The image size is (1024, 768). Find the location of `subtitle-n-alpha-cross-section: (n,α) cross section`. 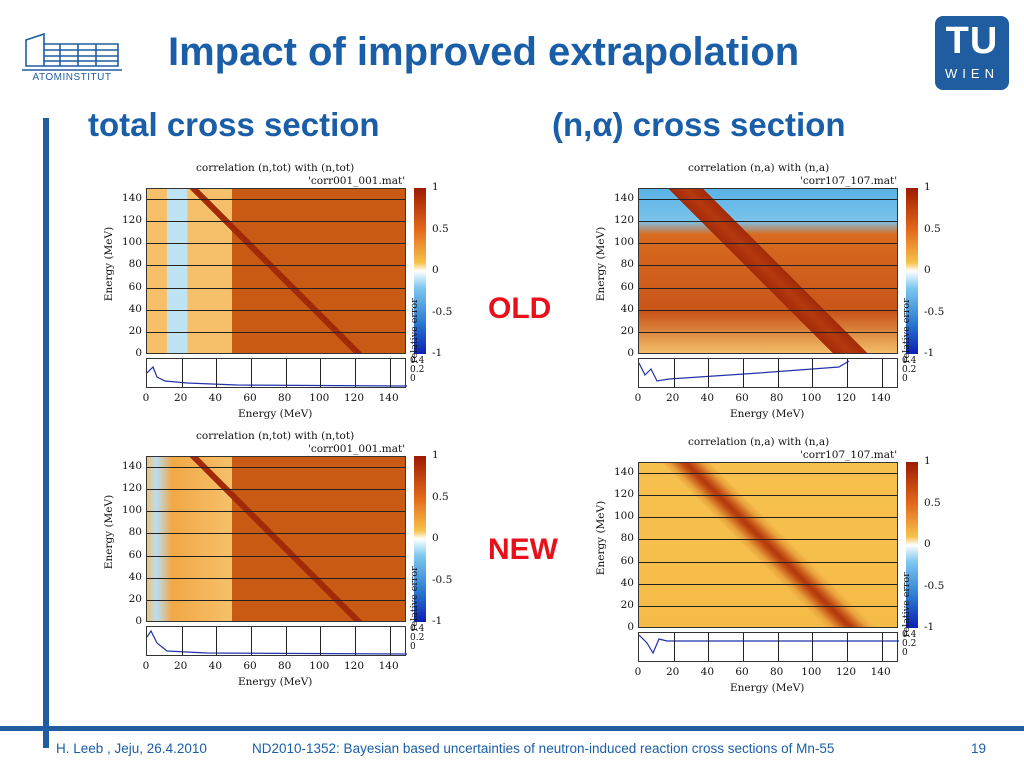

subtitle-n-alpha-cross-section: (n,α) cross section is located at coordinates (699, 124).